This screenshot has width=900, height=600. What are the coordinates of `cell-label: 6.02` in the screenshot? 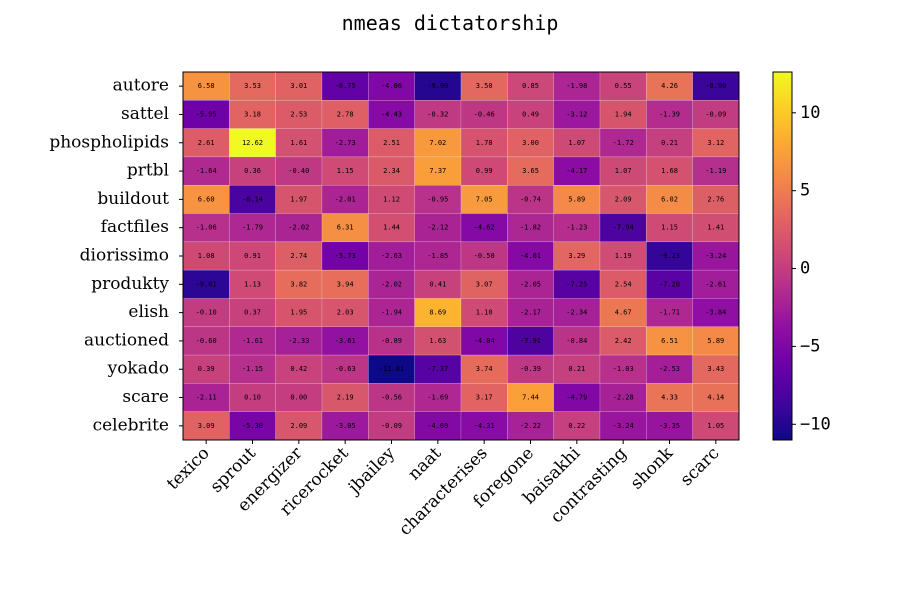 It's located at (669, 199).